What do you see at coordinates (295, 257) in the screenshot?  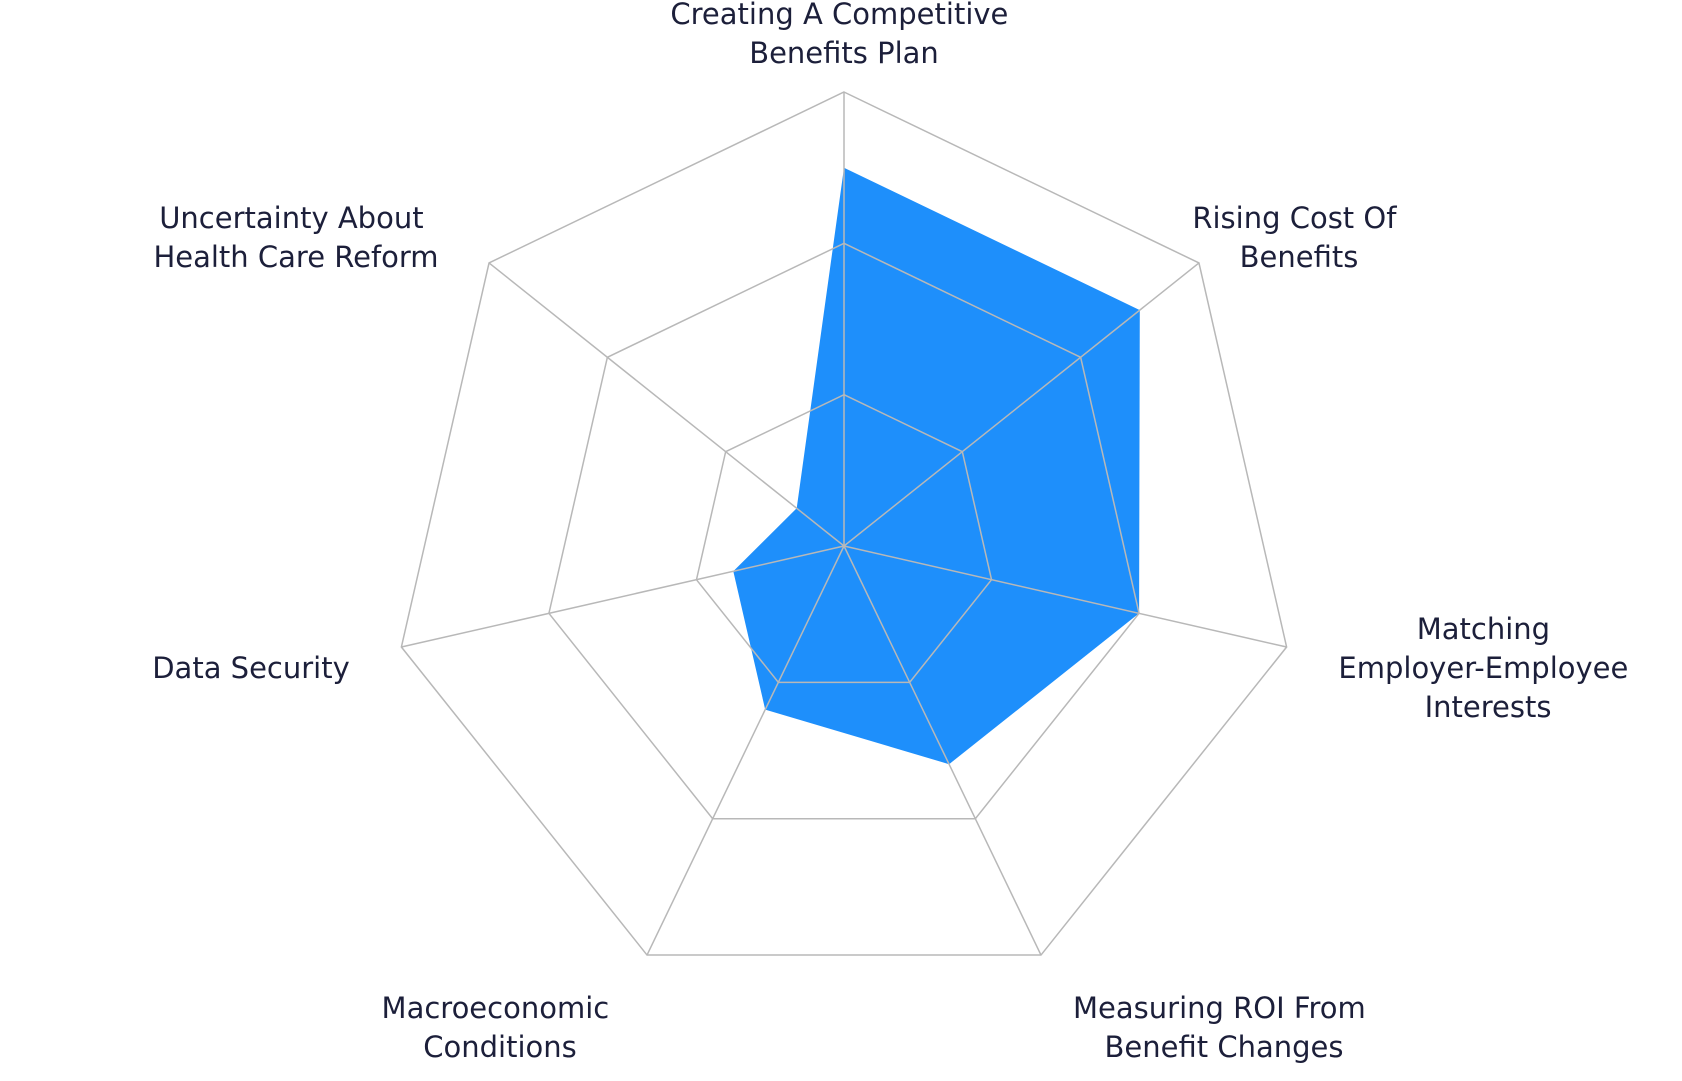 I see `axis-label-line: Health Care Reform` at bounding box center [295, 257].